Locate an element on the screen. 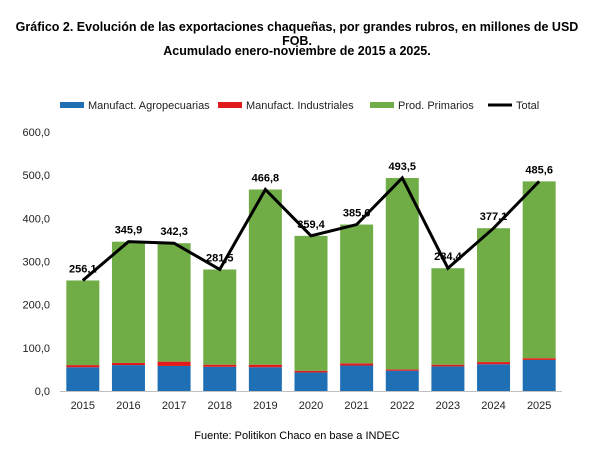 The height and width of the screenshot is (451, 594). total-data-label: 256,1 is located at coordinates (83, 269).